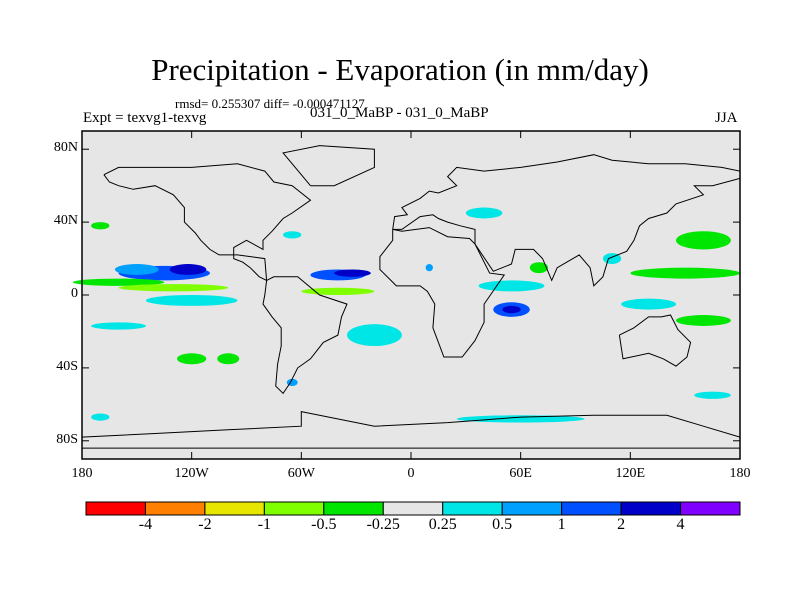 The width and height of the screenshot is (800, 600). What do you see at coordinates (264, 524) in the screenshot?
I see `colorbar-label: -1` at bounding box center [264, 524].